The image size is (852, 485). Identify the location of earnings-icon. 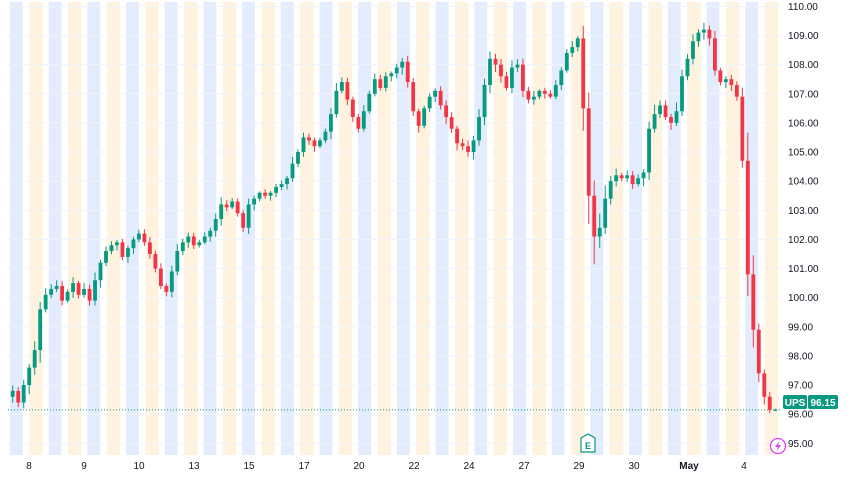
(588, 443).